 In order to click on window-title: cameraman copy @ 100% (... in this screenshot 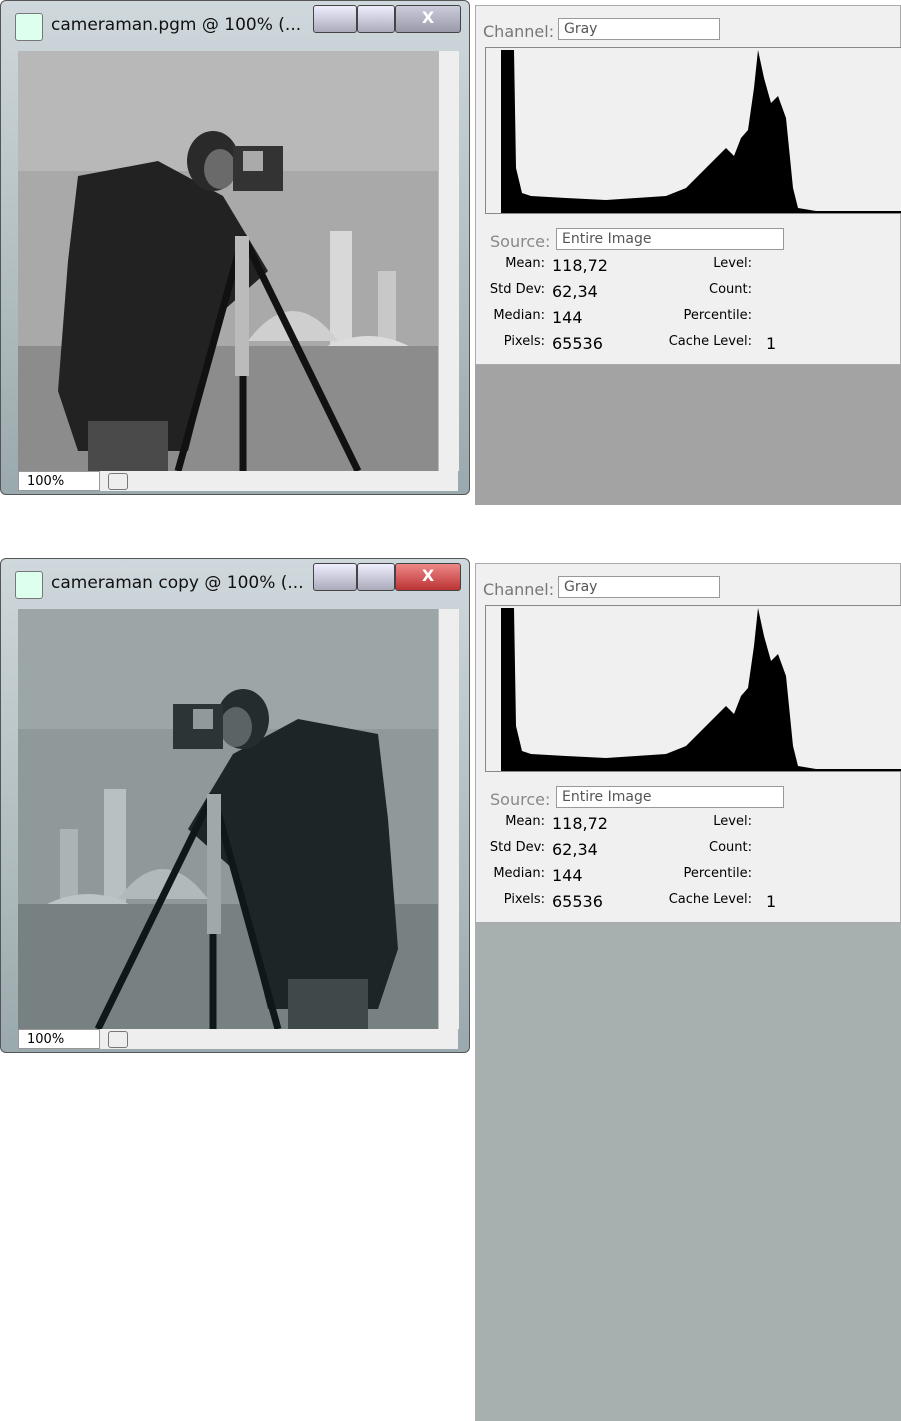, I will do `click(177, 583)`.